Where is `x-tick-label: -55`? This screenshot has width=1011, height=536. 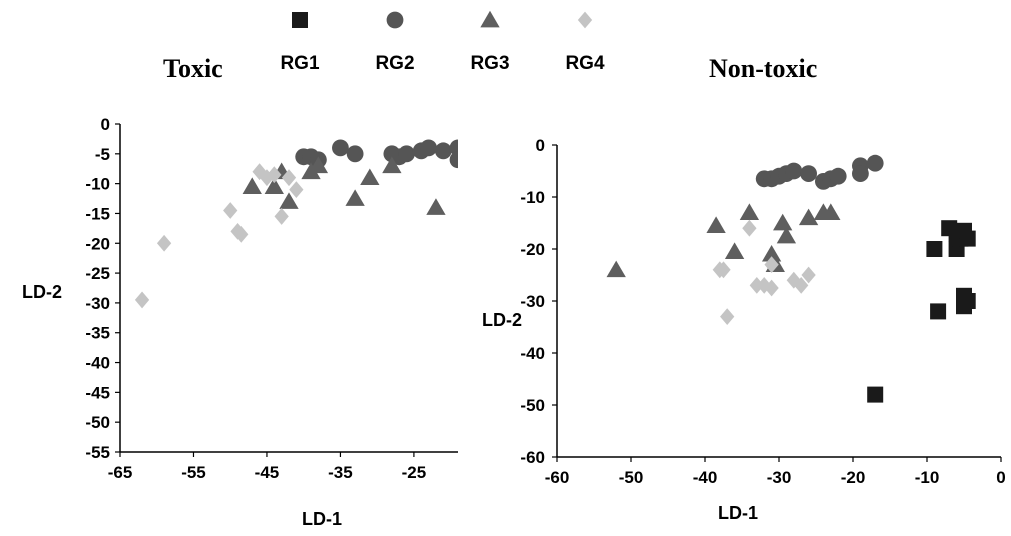 x-tick-label: -55 is located at coordinates (193, 472).